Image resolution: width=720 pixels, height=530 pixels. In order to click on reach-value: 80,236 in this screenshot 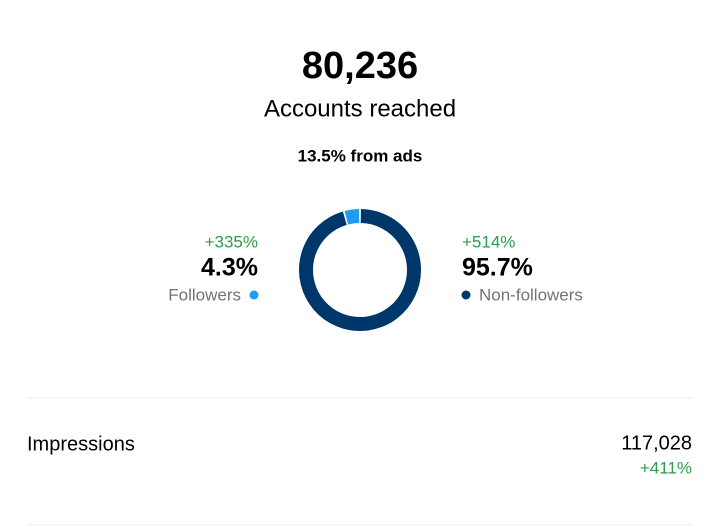, I will do `click(360, 66)`.